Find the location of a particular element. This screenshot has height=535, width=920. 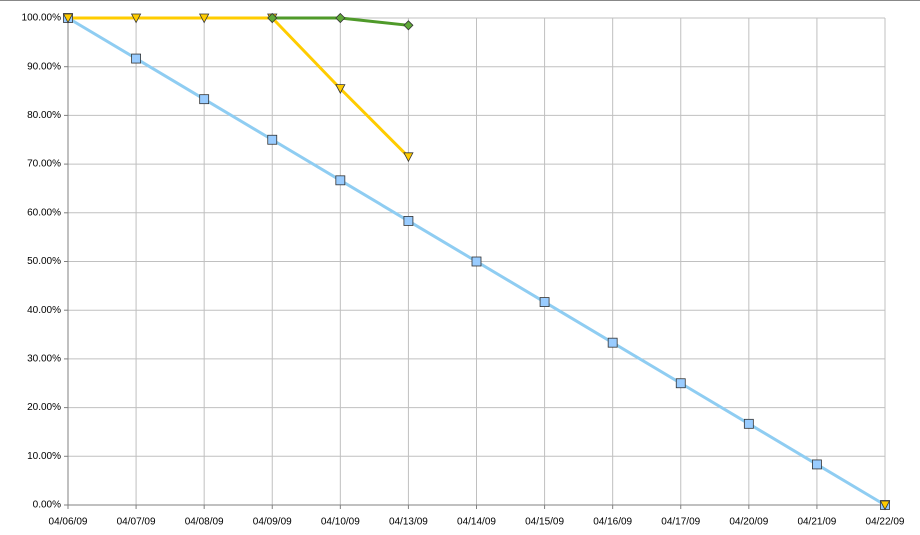

y-tick-label: 60.00% is located at coordinates (44, 212).